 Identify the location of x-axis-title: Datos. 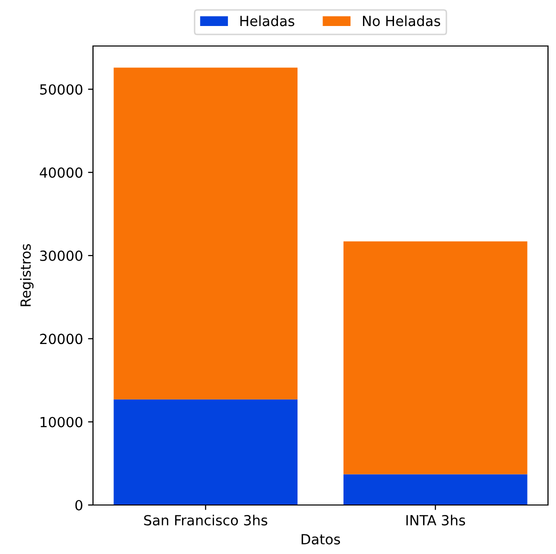
(321, 539).